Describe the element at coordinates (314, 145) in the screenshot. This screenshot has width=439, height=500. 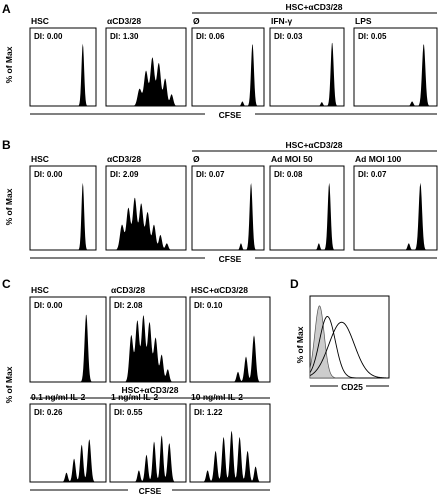
I see `group-label-b: HSC+αCD3/28` at that location.